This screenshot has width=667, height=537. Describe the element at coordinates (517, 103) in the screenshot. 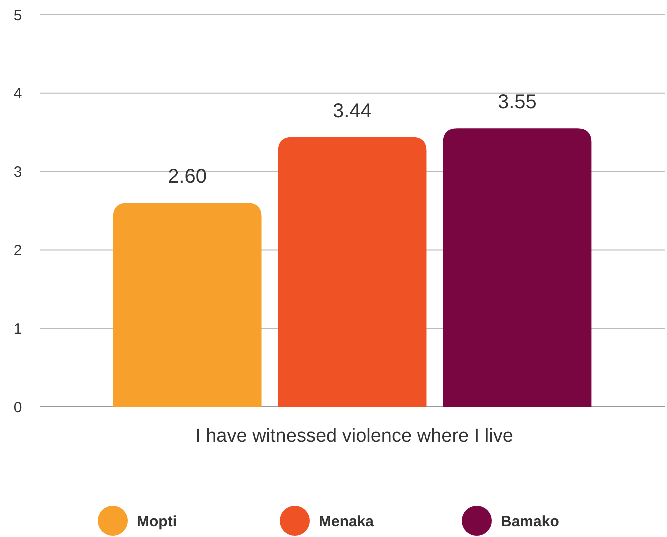

I see `data-label: 3.55` at that location.